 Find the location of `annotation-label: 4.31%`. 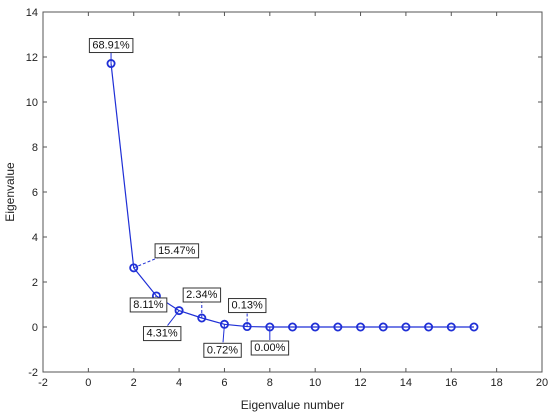

annotation-label: 4.31% is located at coordinates (161, 334).